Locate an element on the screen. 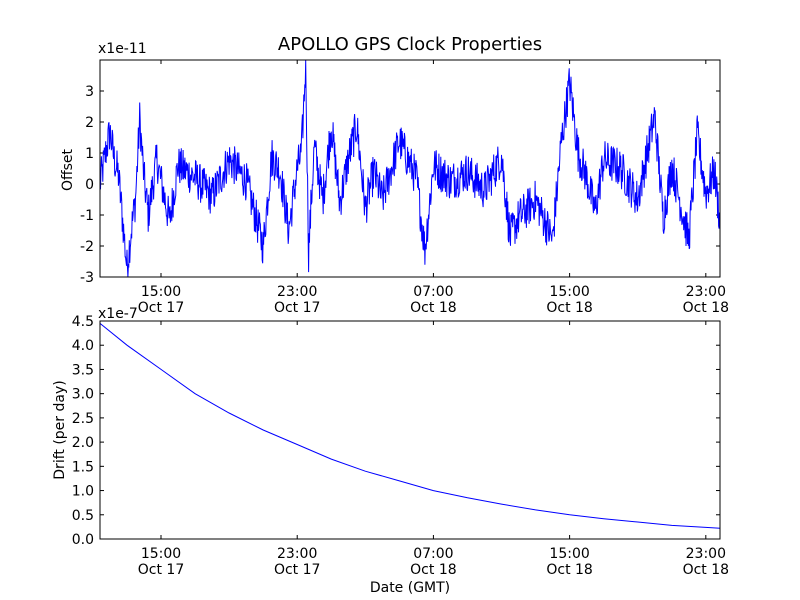  offset-xtick-time: 07:00 is located at coordinates (433, 292).